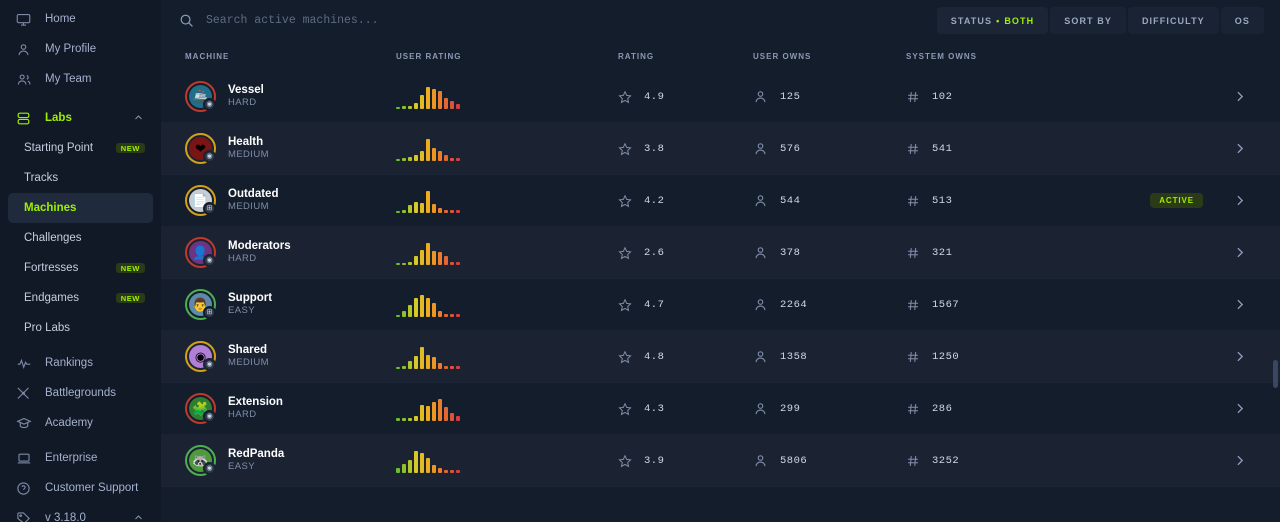 The height and width of the screenshot is (522, 1280). What do you see at coordinates (278, 96) in the screenshot?
I see `machine-cell: 🚢 ◉ Vessel HARD` at bounding box center [278, 96].